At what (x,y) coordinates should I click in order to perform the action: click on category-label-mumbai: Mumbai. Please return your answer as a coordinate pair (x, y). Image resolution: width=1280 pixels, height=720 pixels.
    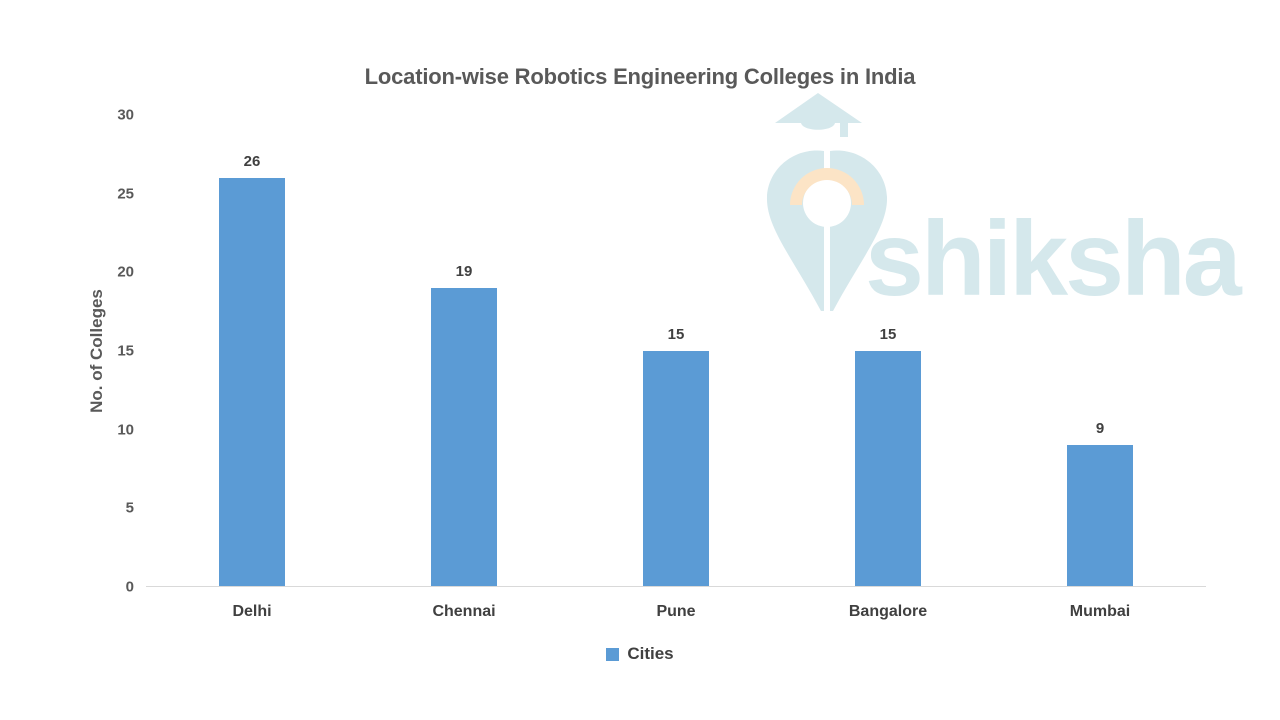
    Looking at the image, I should click on (1100, 611).